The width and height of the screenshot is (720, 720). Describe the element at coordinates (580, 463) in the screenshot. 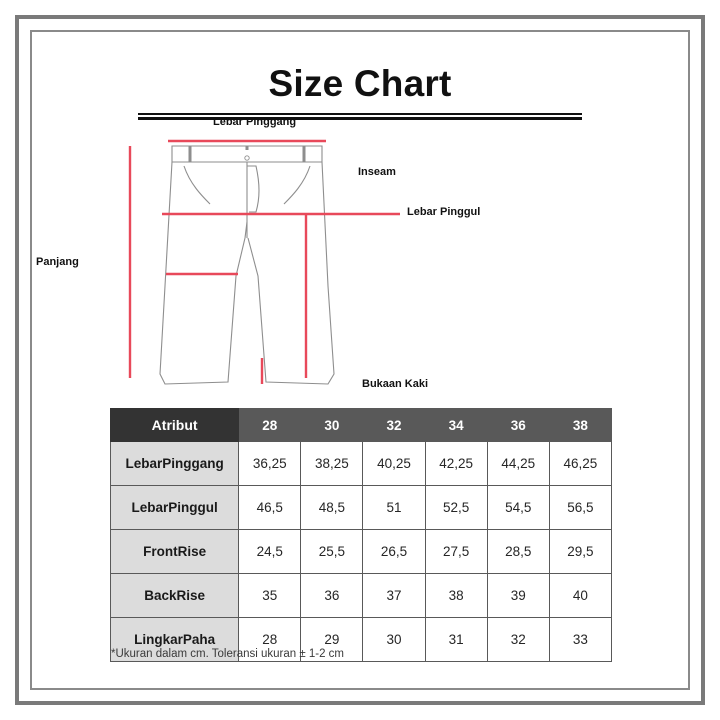

I see `cell-lebarpinggang-38: 46,25` at that location.